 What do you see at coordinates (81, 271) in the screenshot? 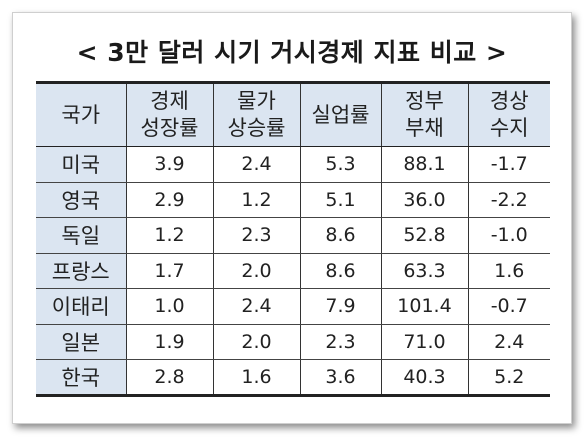
I see `country-cell: 프랑스` at bounding box center [81, 271].